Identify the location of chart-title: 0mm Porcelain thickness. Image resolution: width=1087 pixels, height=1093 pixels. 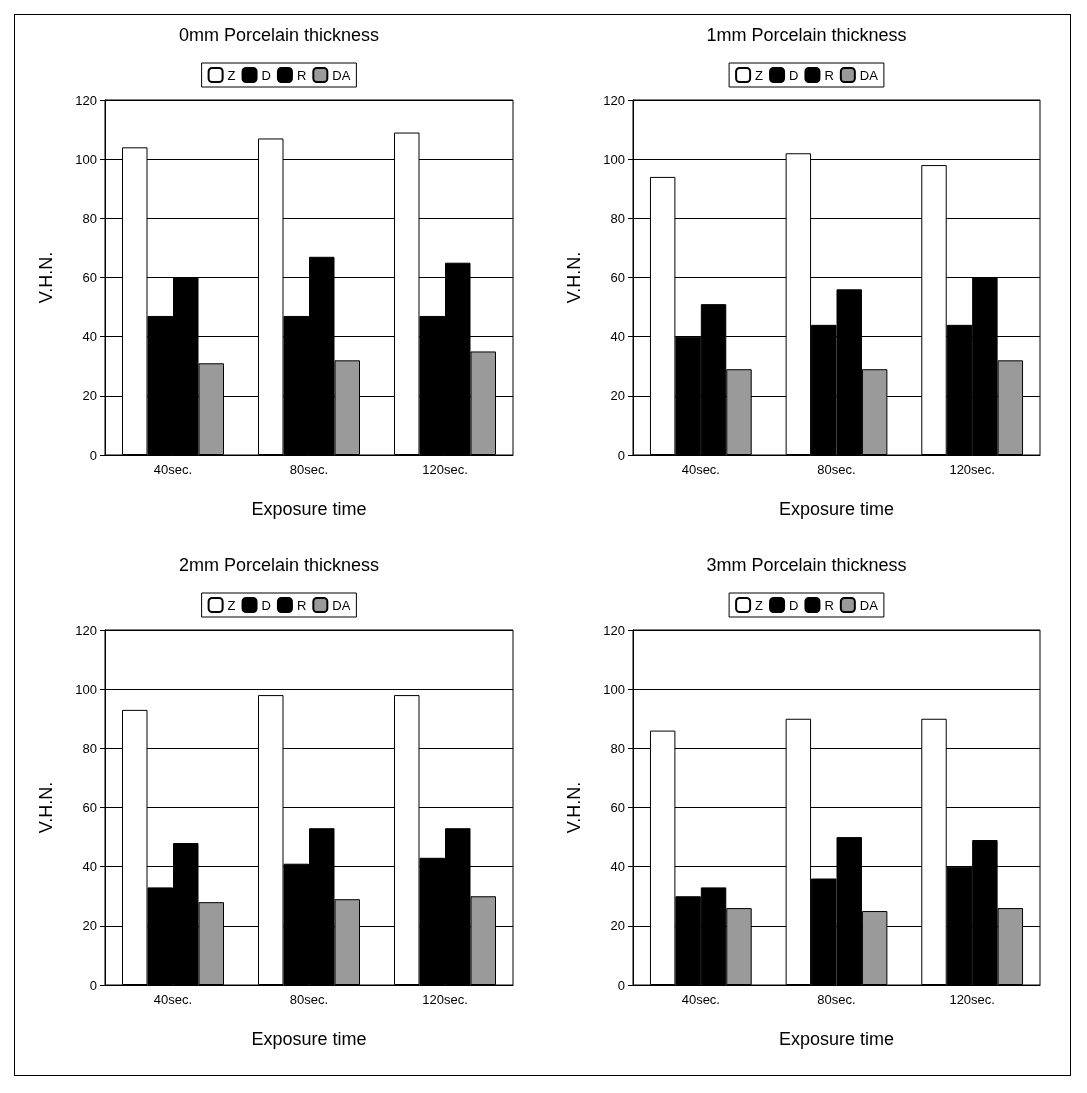
(279, 35).